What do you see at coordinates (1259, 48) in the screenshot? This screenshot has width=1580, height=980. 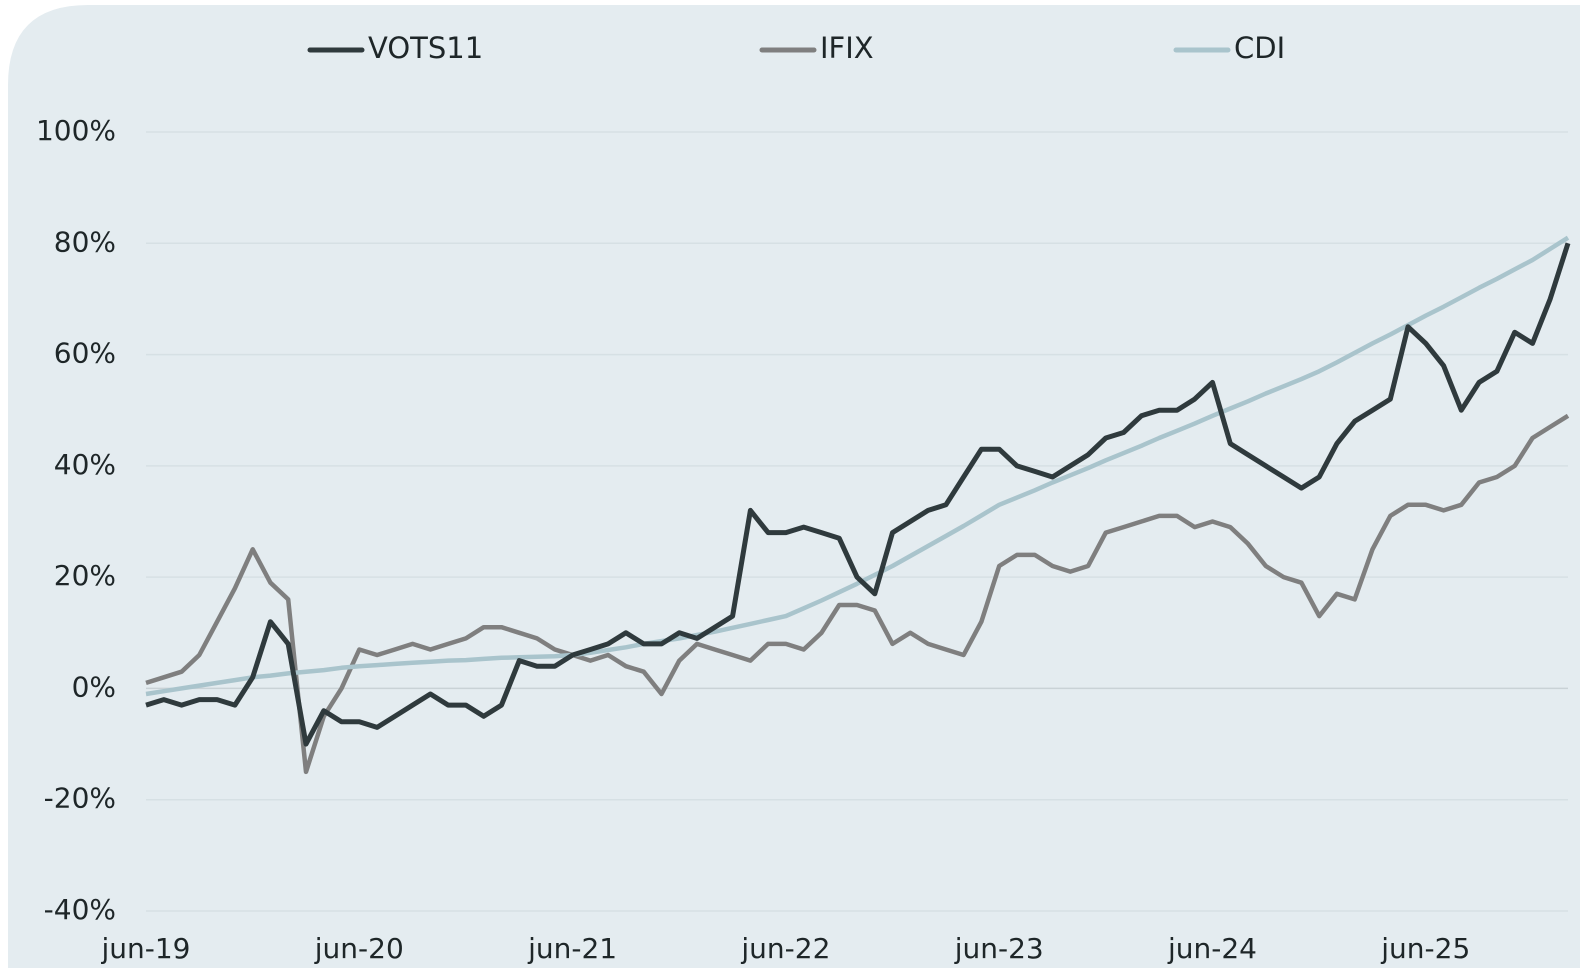 I see `legend-label: CDI` at bounding box center [1259, 48].